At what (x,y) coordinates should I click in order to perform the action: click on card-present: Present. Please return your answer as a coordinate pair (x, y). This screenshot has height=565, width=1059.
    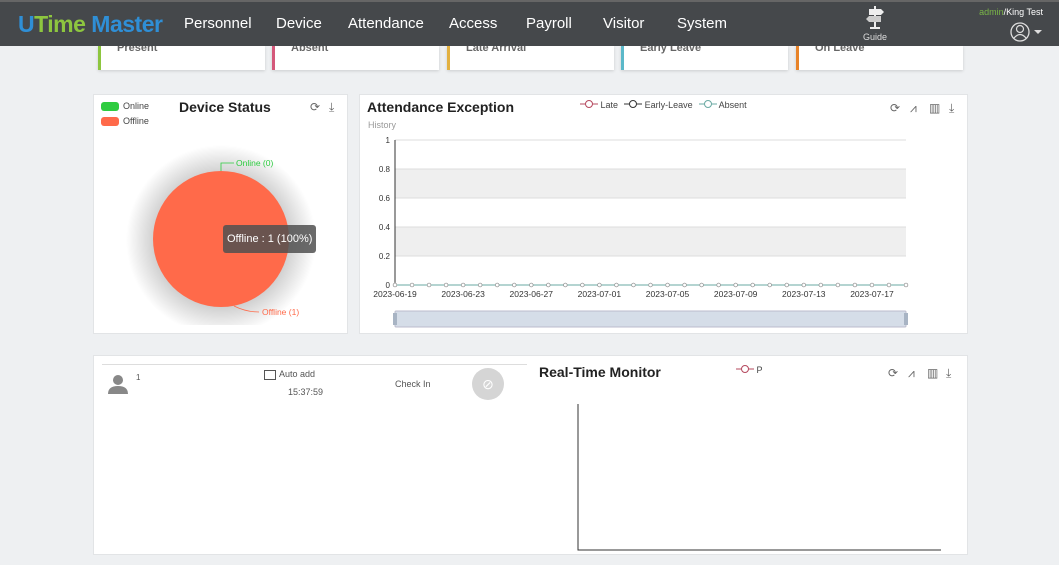
    Looking at the image, I should click on (181, 56).